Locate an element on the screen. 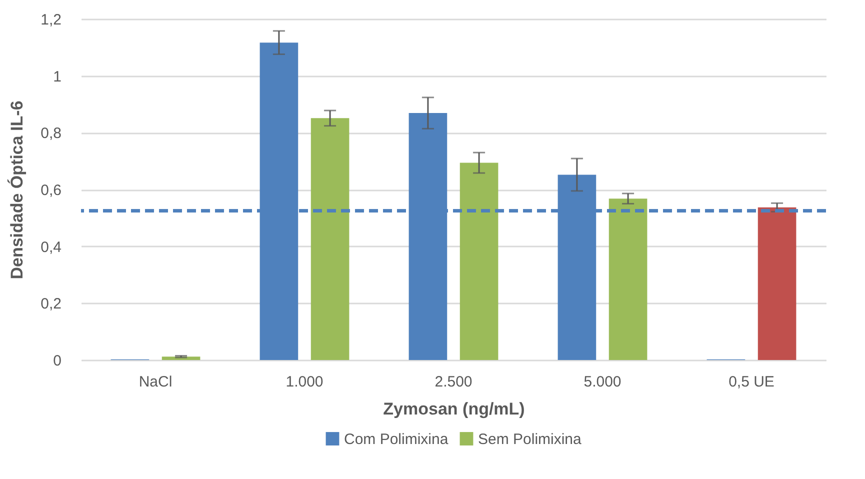 The width and height of the screenshot is (865, 479). y-axis-title: Densidade Óptica IL-6 is located at coordinates (16, 190).